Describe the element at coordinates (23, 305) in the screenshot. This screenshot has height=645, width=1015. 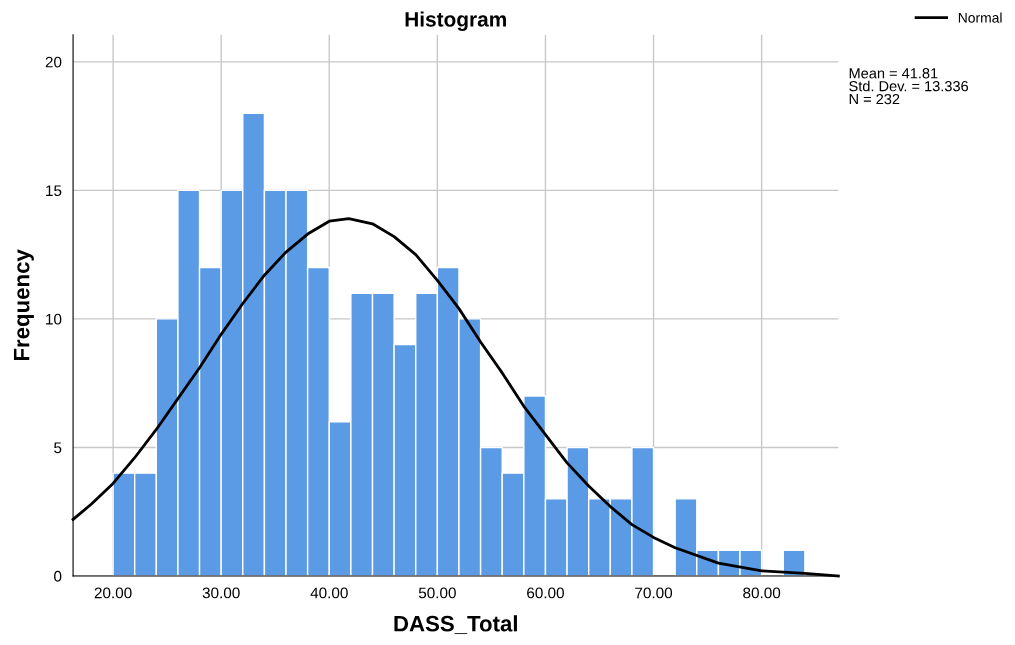
I see `y-axis-title: Frequency` at that location.